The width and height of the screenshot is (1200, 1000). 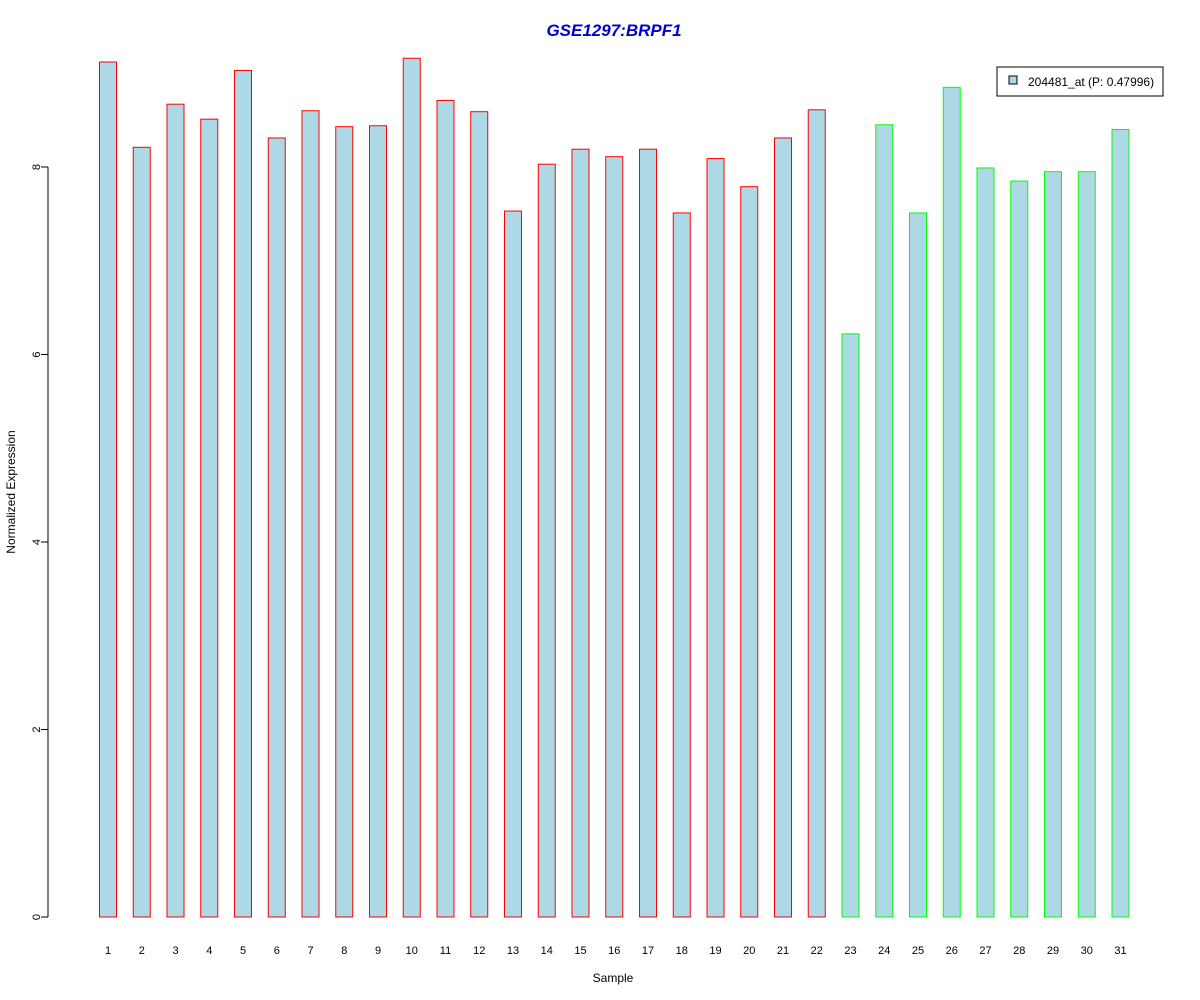 What do you see at coordinates (884, 951) in the screenshot?
I see `x-tick-label: 24` at bounding box center [884, 951].